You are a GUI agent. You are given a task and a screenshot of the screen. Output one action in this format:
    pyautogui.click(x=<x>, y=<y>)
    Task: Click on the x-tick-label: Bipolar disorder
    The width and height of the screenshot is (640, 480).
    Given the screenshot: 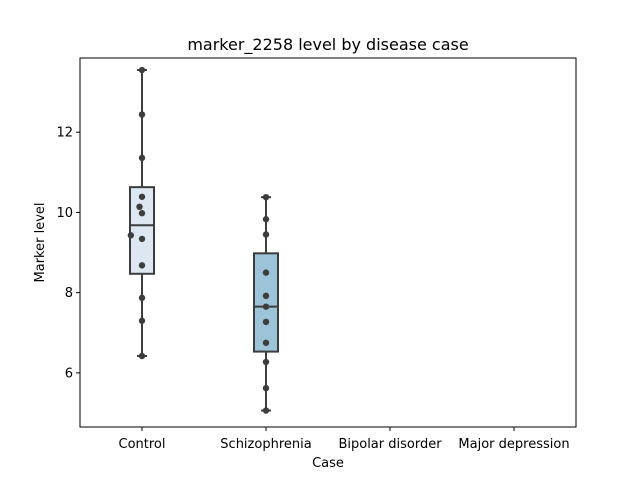 What is the action you would take?
    pyautogui.click(x=390, y=444)
    